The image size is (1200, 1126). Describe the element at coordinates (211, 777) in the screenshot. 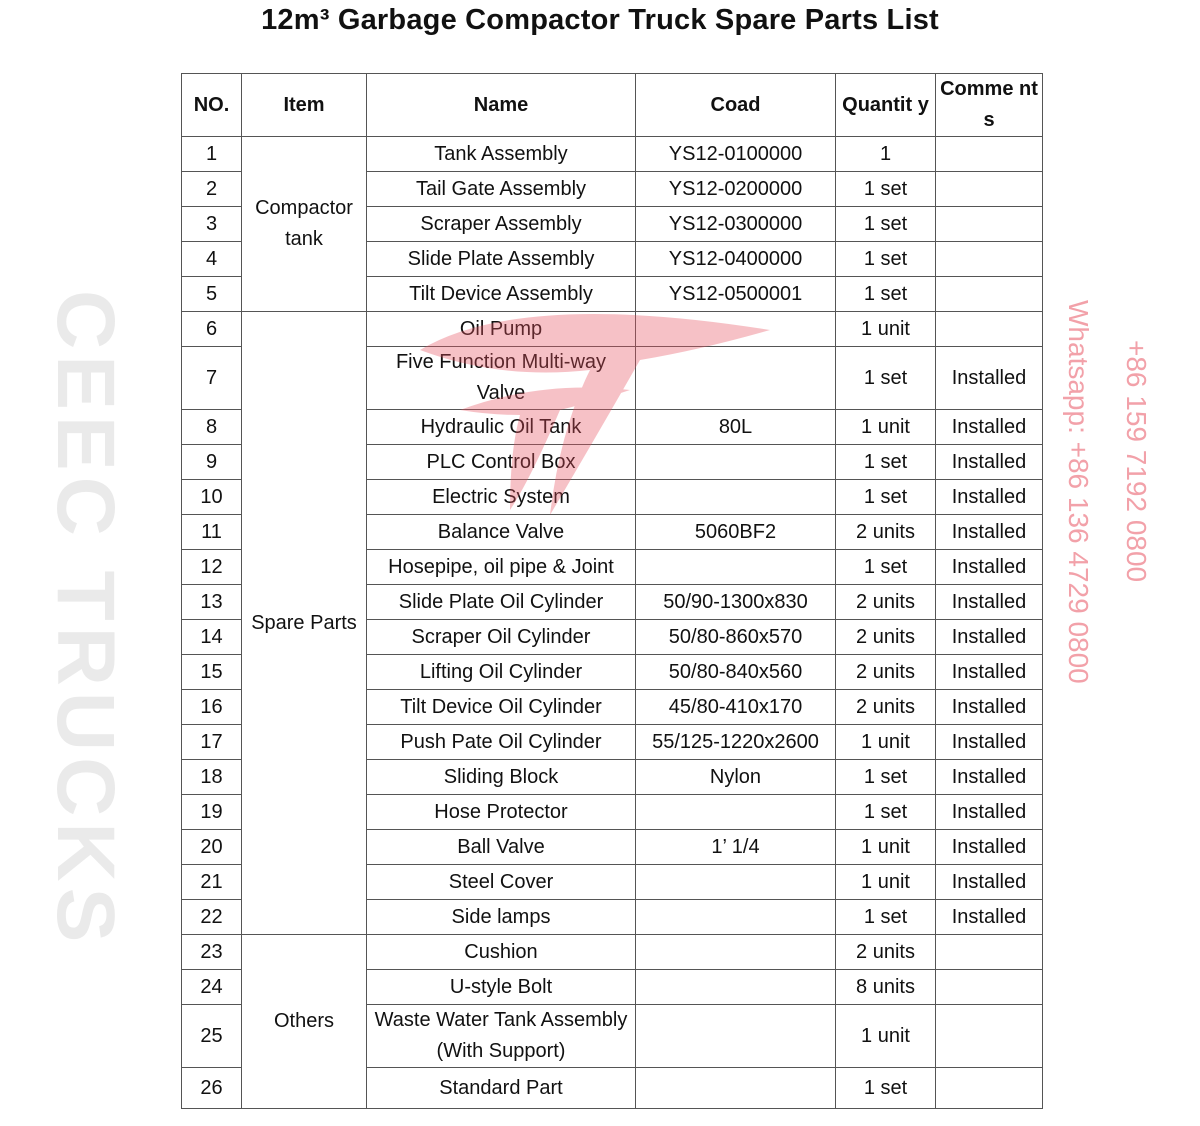

I see `cell-no: 18` at that location.